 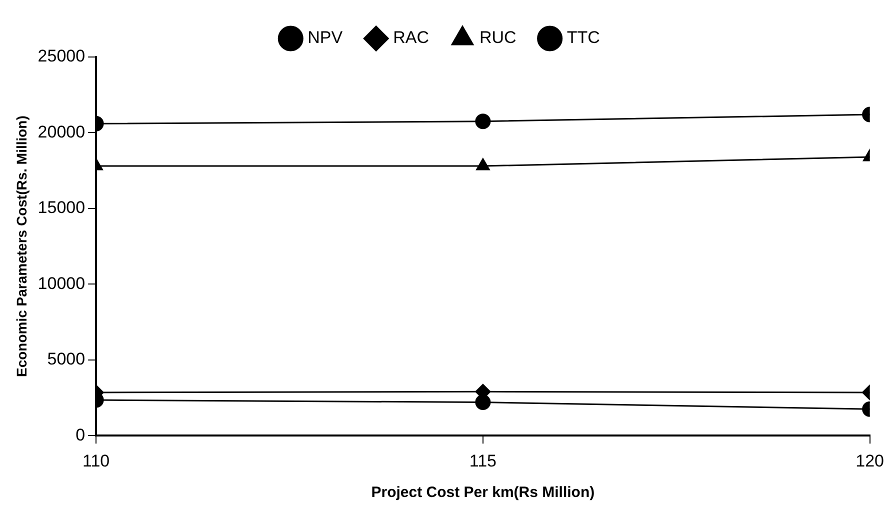 What do you see at coordinates (483, 493) in the screenshot?
I see `x-axis-title: Project Cost Per km(Rs Million)` at bounding box center [483, 493].